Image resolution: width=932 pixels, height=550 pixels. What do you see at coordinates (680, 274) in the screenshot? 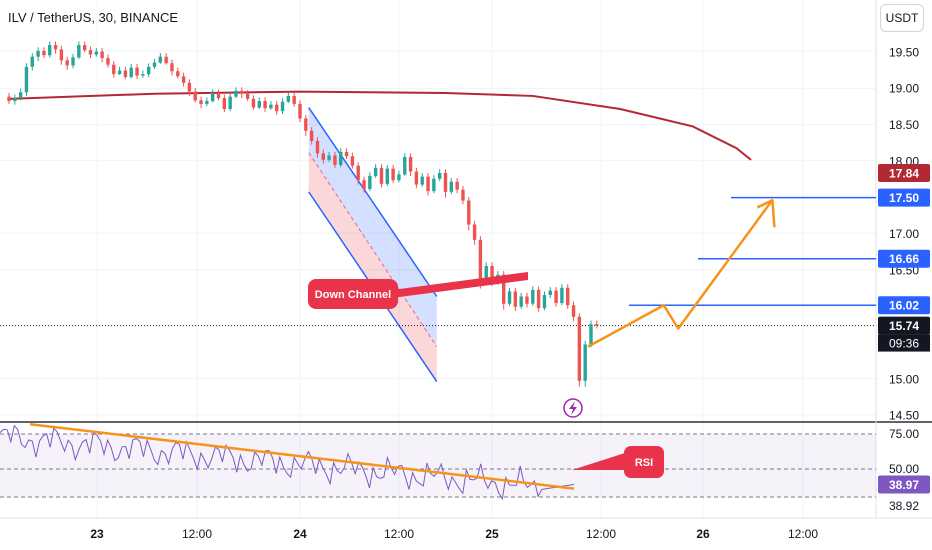
I see `projection-path` at bounding box center [680, 274].